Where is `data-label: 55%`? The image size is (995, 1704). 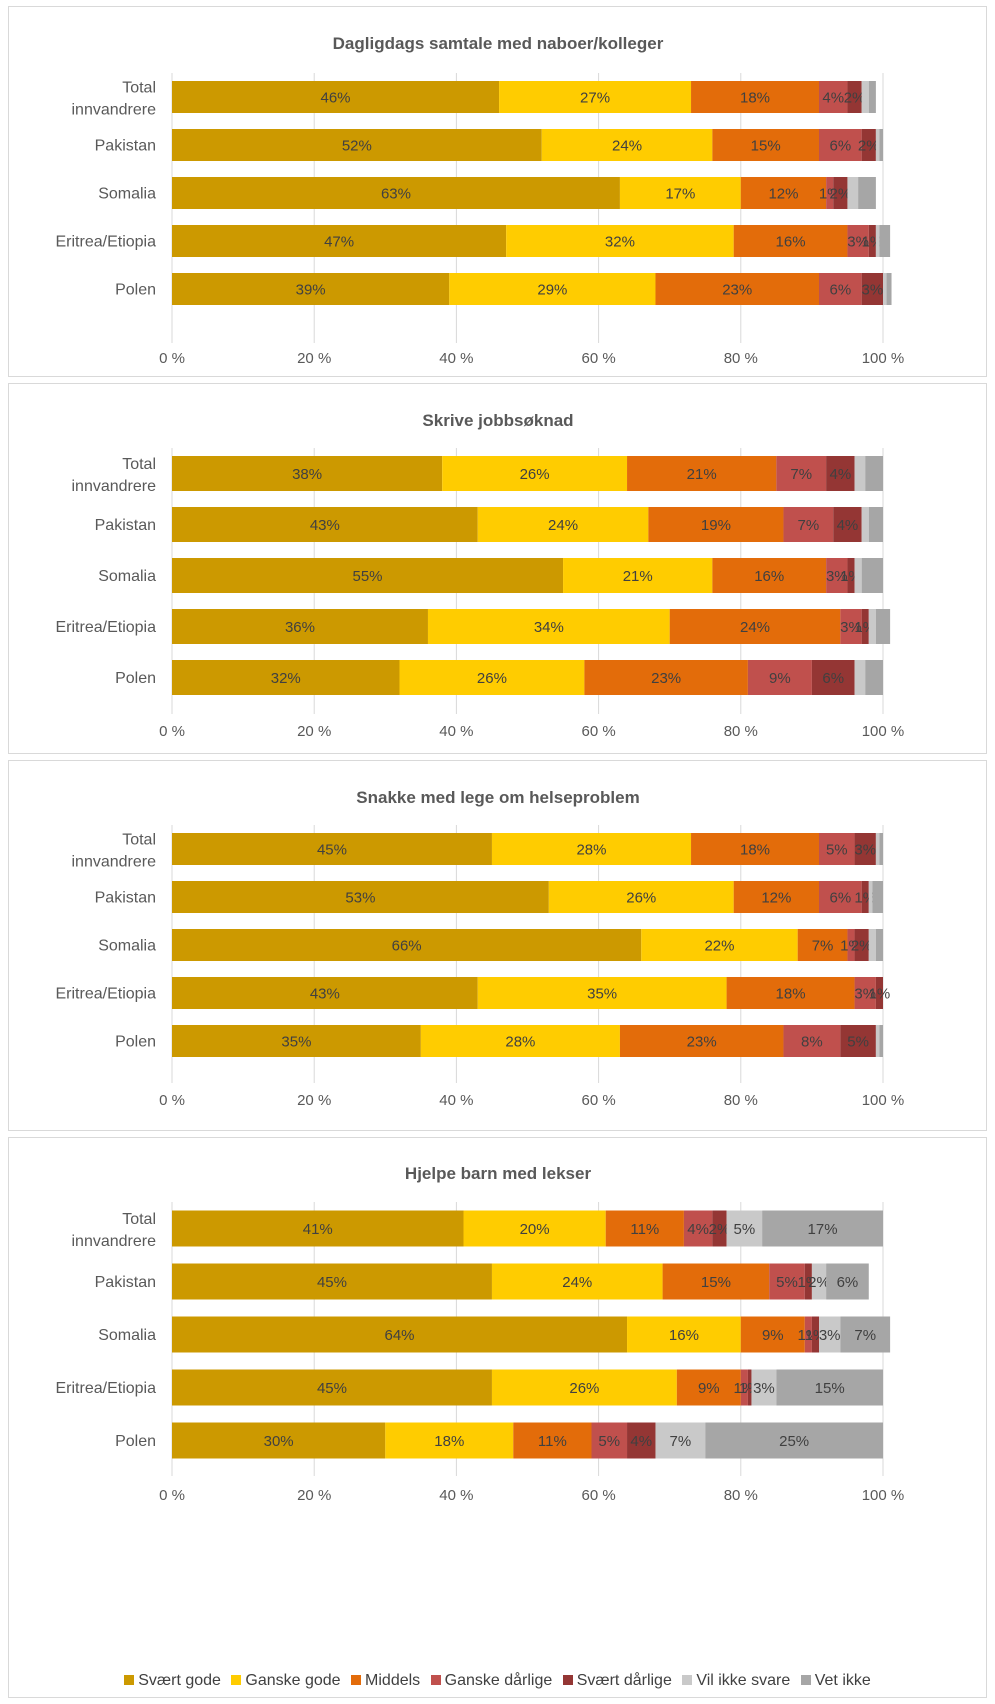 data-label: 55% is located at coordinates (368, 576).